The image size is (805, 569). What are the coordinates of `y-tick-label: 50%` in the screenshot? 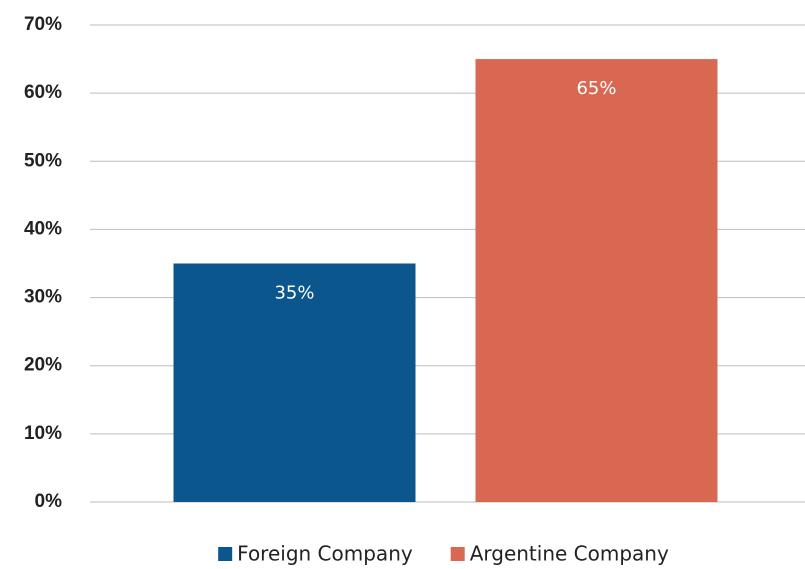 It's located at (43, 160).